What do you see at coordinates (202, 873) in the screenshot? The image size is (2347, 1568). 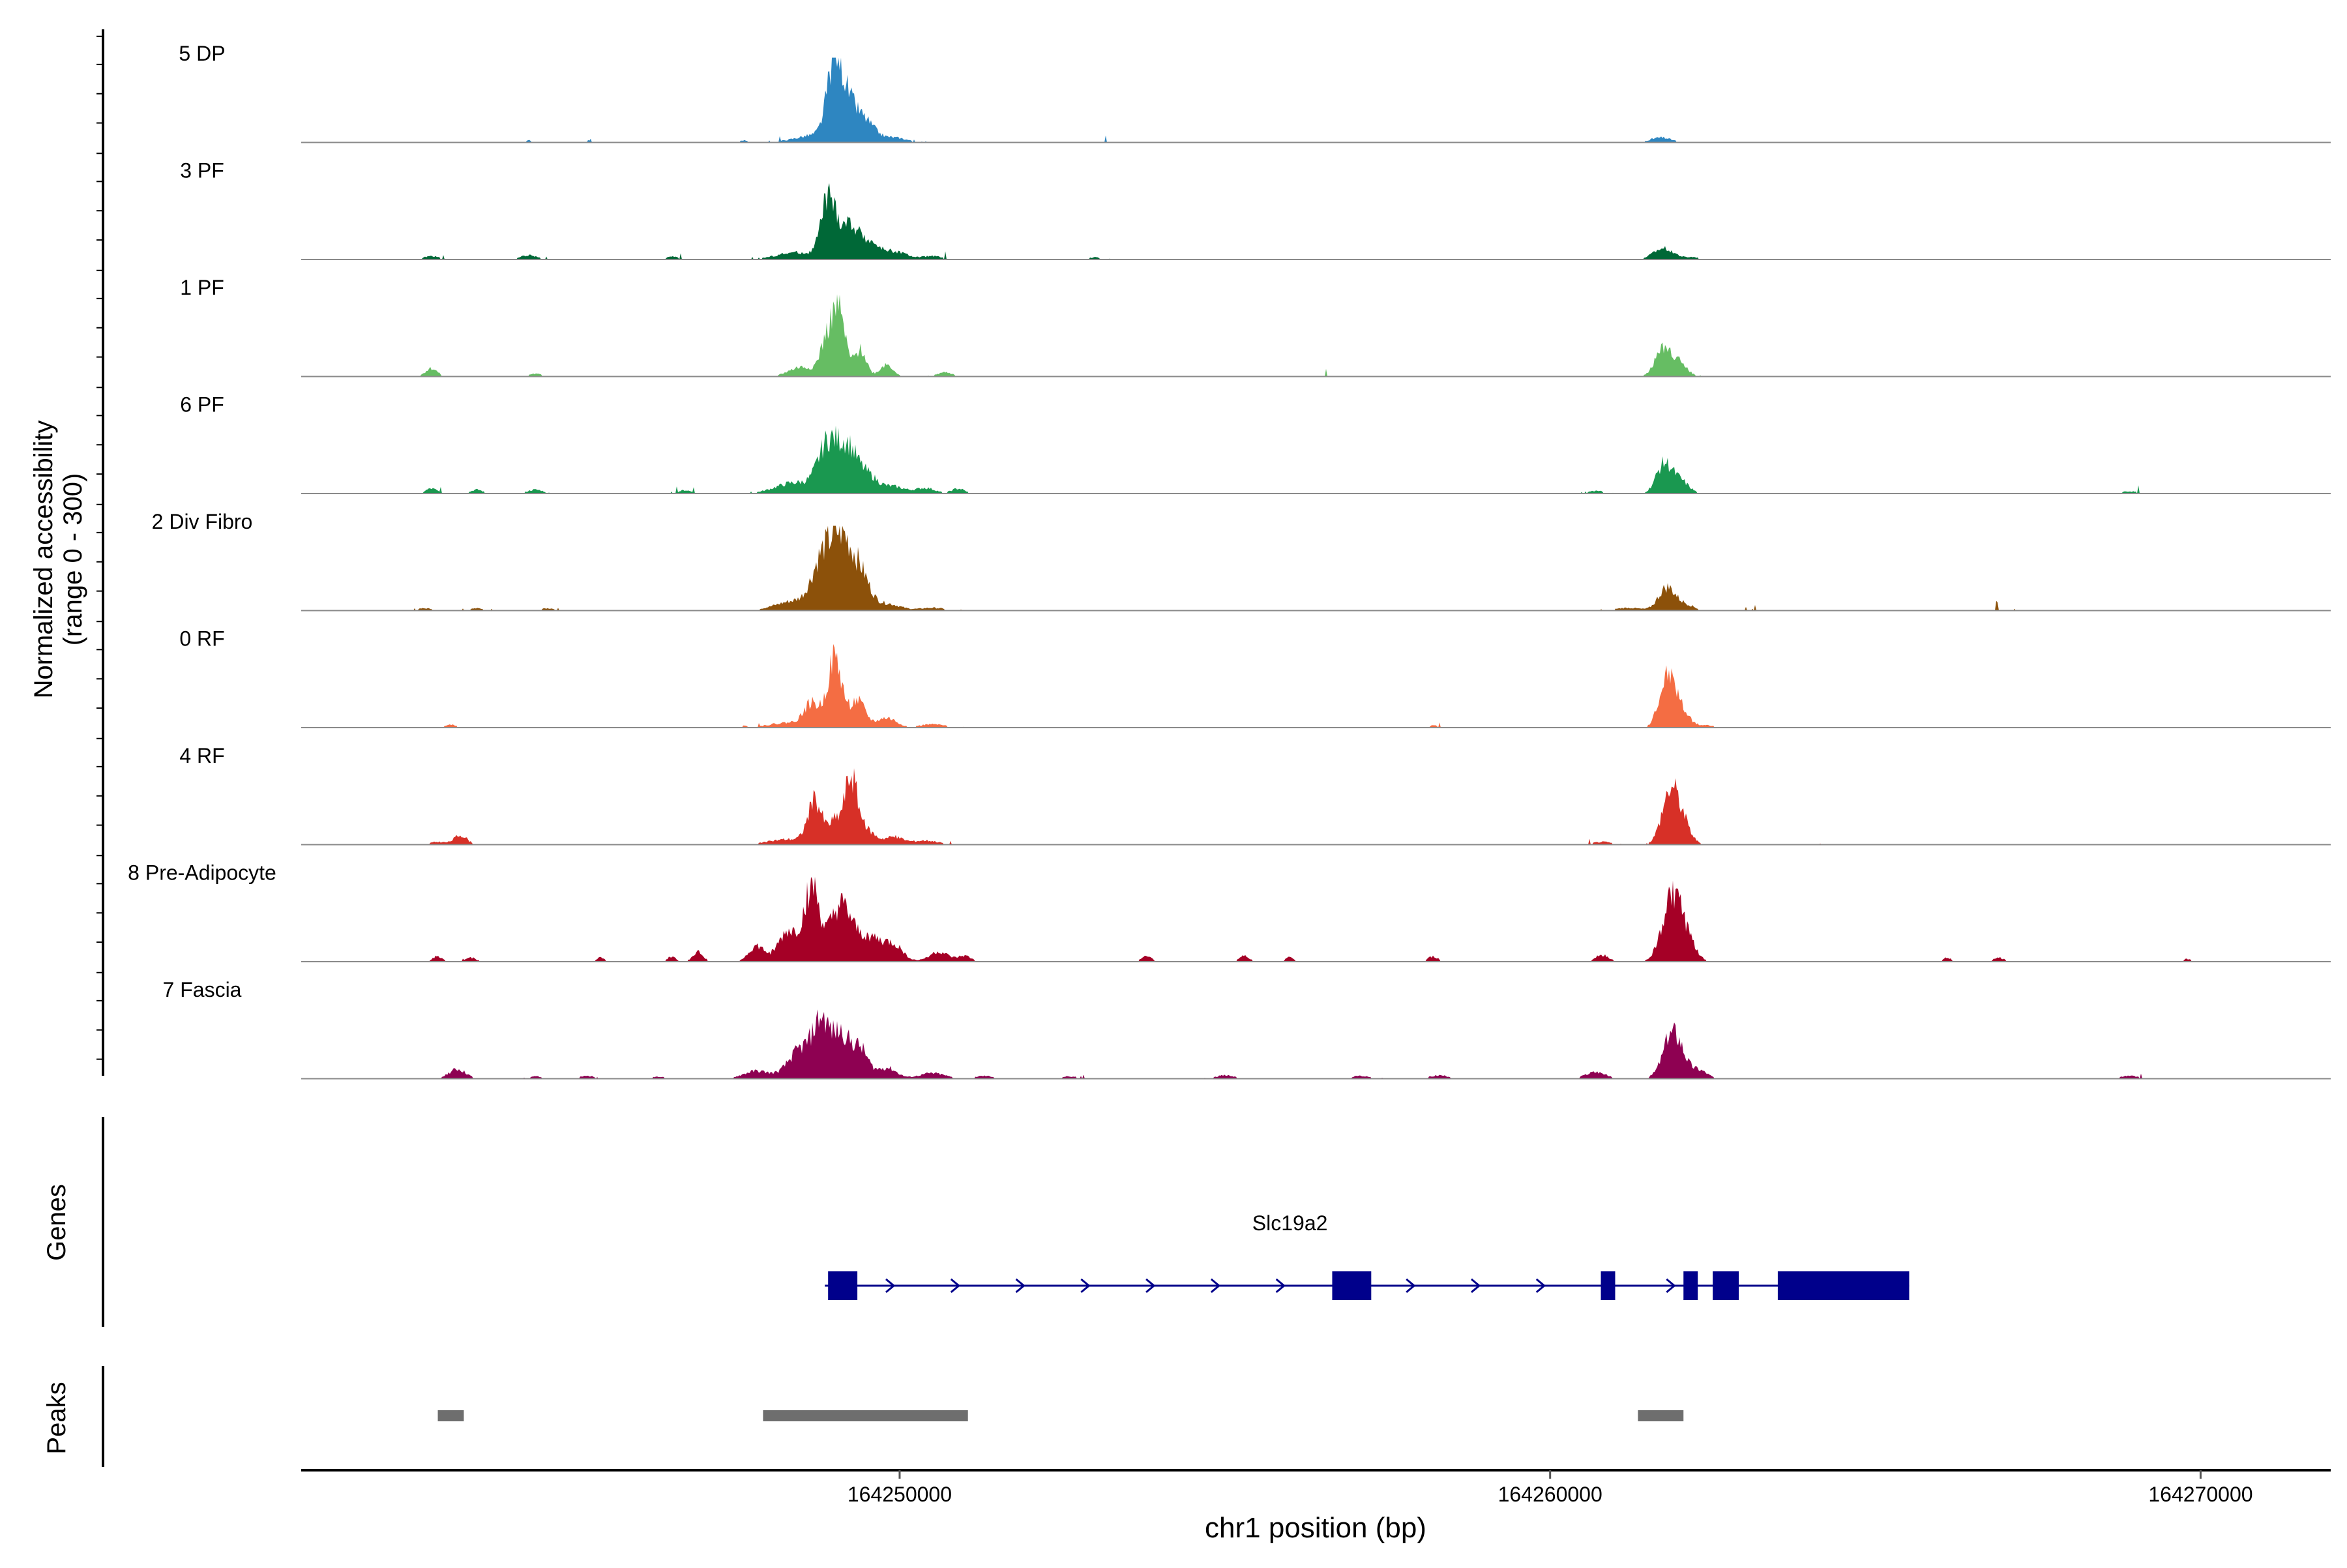 I see `track-label: 8 Pre-Adipocyte` at bounding box center [202, 873].